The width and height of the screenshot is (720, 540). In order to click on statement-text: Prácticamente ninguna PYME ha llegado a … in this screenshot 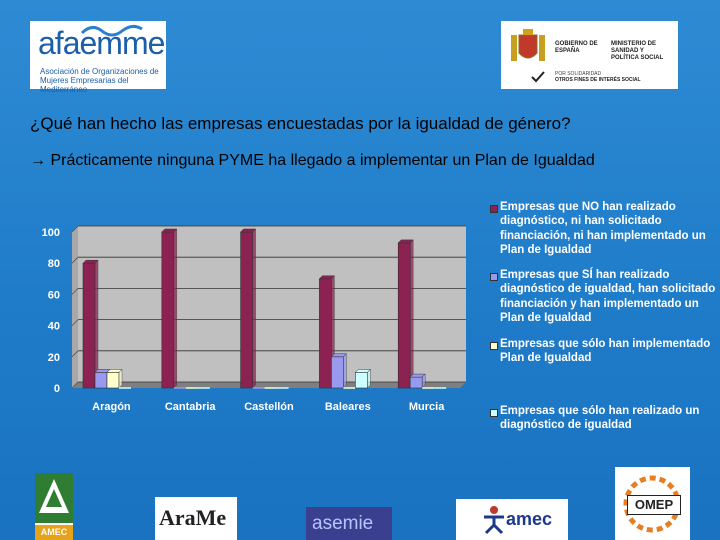, I will do `click(320, 160)`.